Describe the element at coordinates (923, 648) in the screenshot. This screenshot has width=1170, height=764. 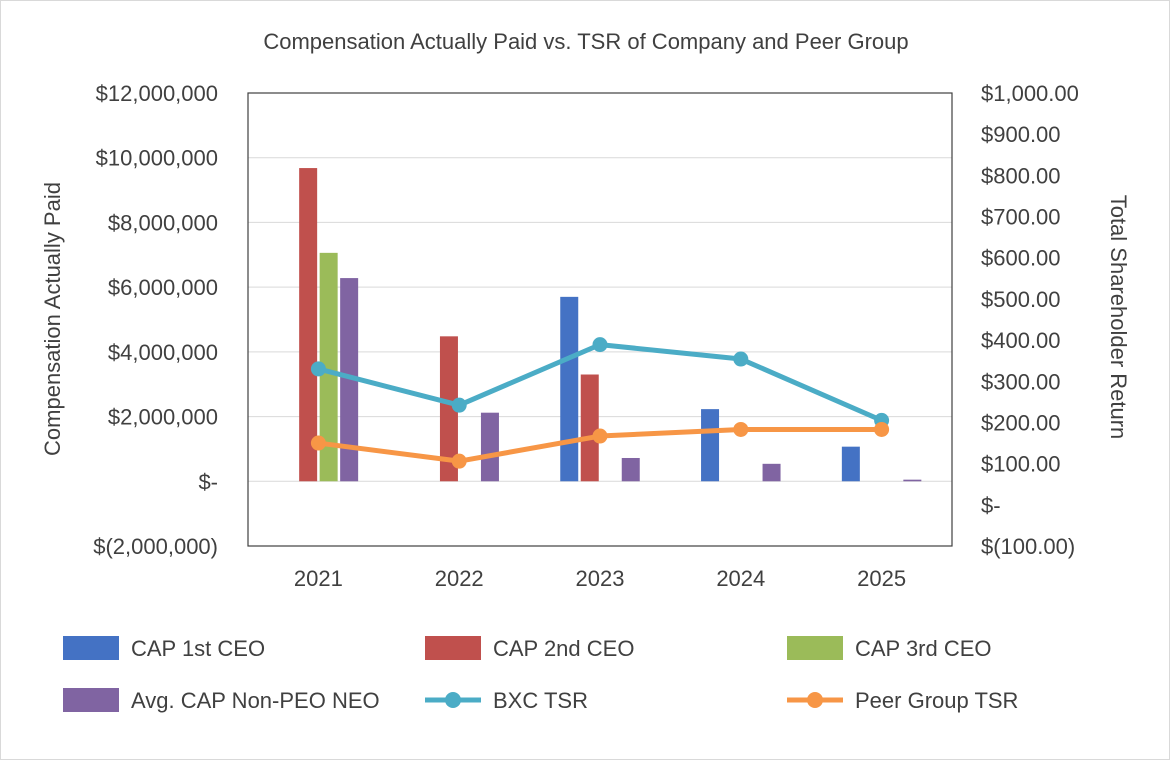
I see `legend-label: CAP 3rd CEO` at that location.